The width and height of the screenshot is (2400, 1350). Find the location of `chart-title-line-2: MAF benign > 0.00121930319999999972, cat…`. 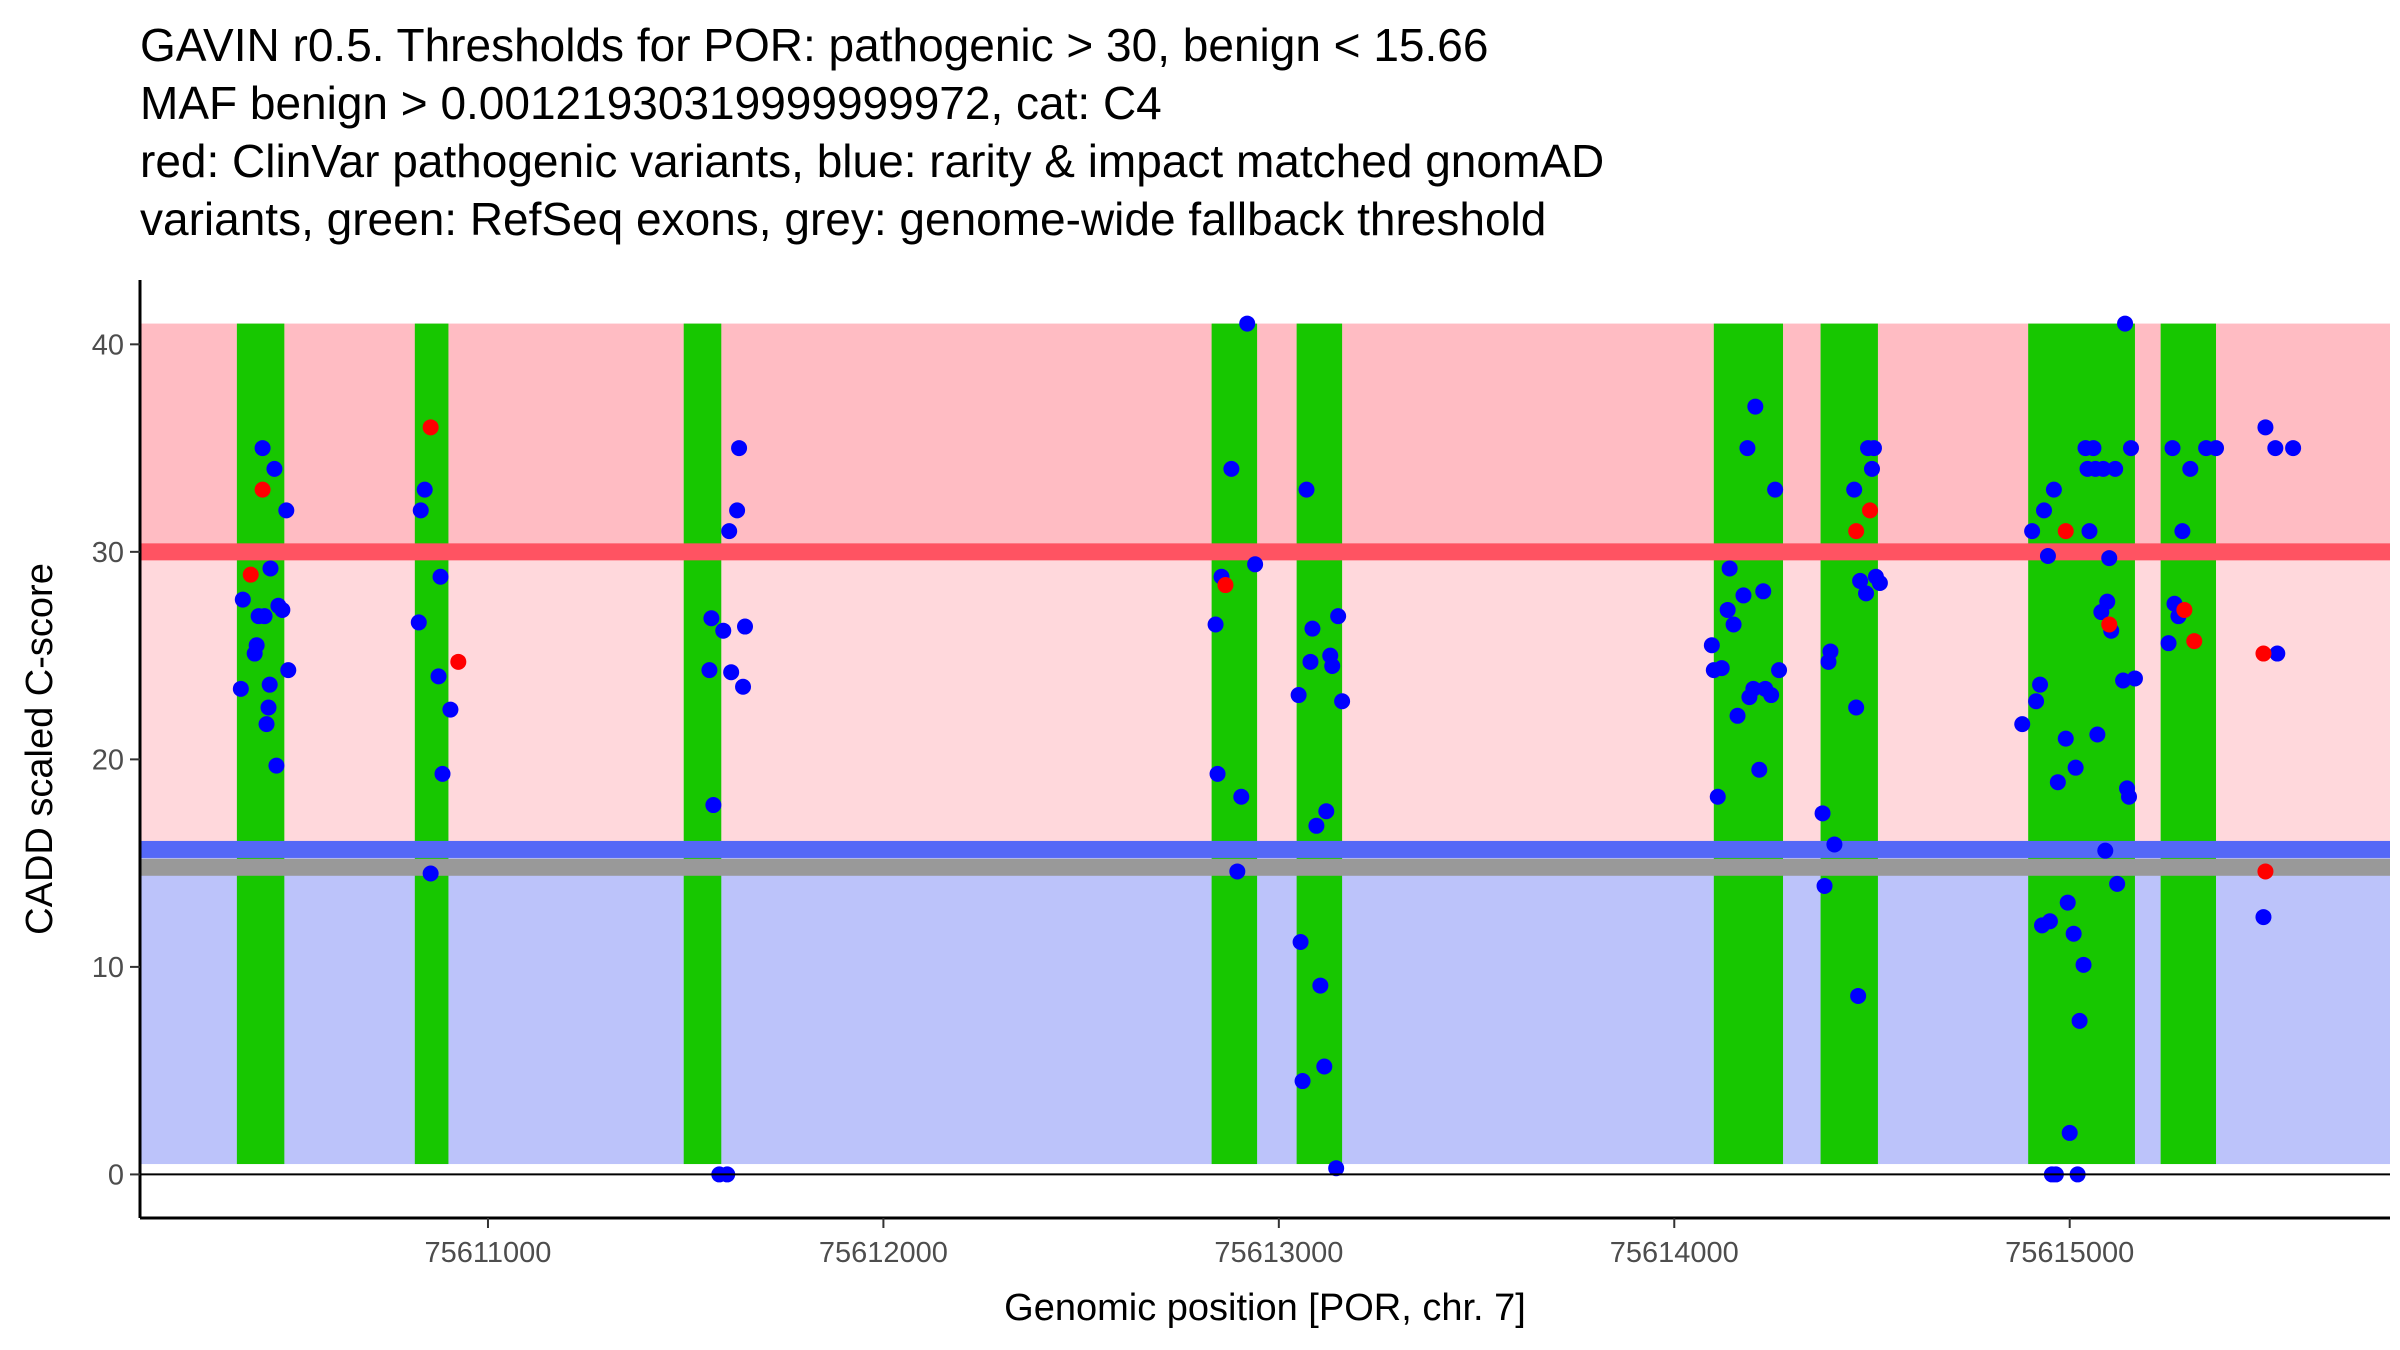

chart-title-line-2: MAF benign > 0.00121930319999999972, cat… is located at coordinates (651, 103).